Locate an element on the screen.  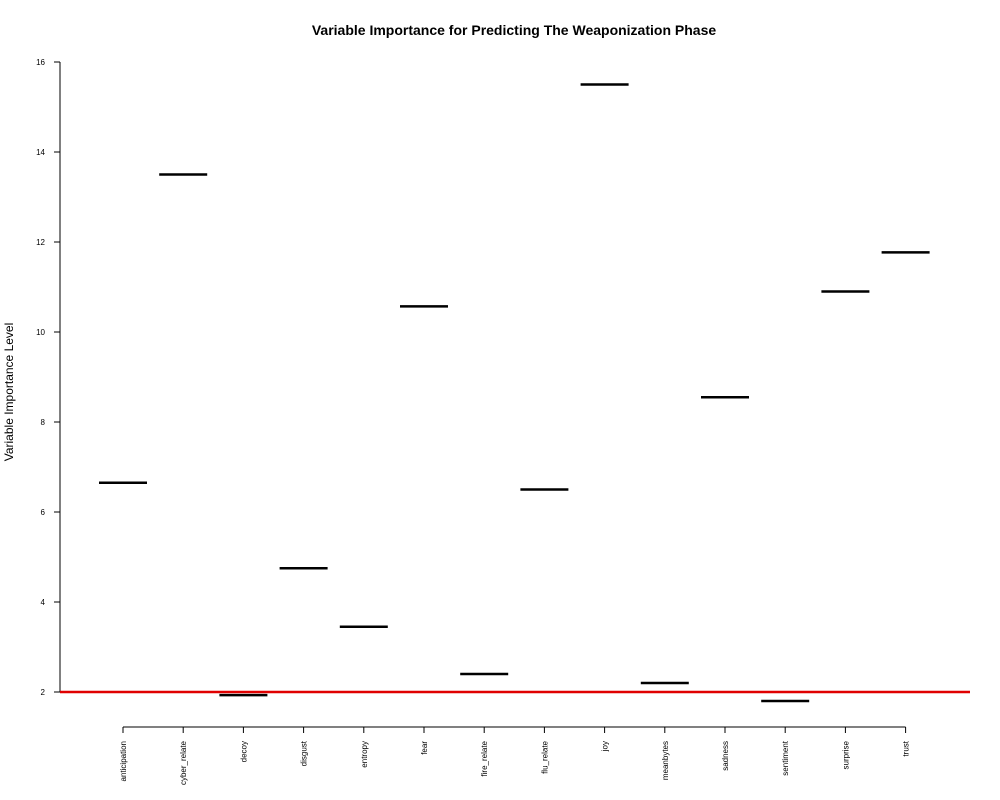
x-tick-label: cyber_relate is located at coordinates (183, 762).